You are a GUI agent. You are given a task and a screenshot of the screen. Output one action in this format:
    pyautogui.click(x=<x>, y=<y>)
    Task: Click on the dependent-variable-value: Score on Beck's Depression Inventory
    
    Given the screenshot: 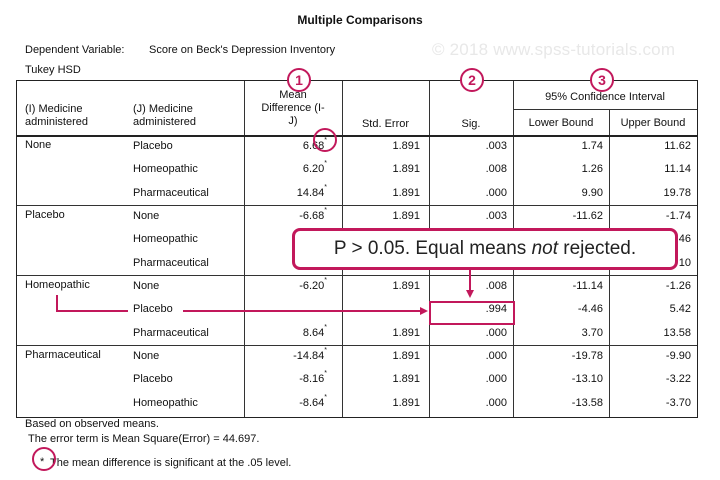 What is the action you would take?
    pyautogui.click(x=242, y=50)
    